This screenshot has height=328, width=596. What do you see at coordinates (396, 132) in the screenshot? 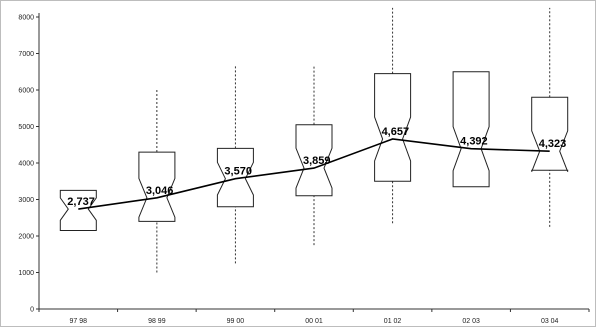
I see `median-label: 4,657` at bounding box center [396, 132].